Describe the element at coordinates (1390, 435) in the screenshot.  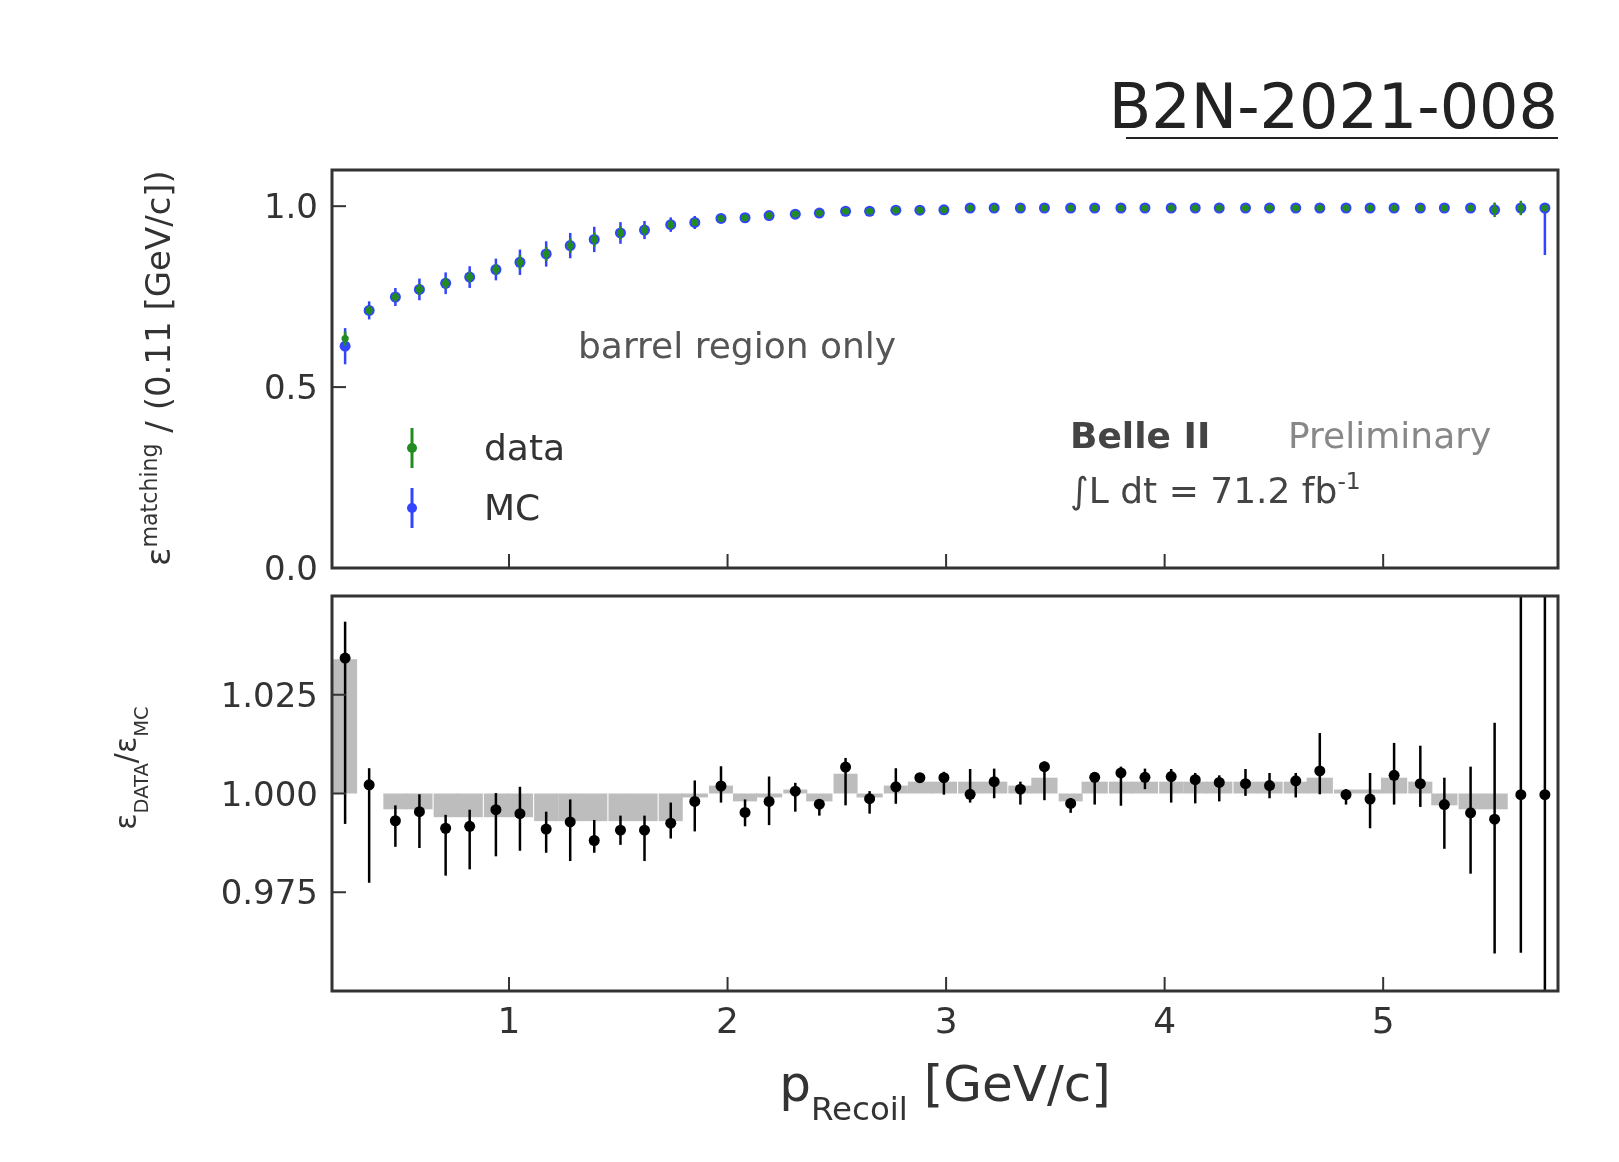
I see `annotation: Preliminary` at that location.